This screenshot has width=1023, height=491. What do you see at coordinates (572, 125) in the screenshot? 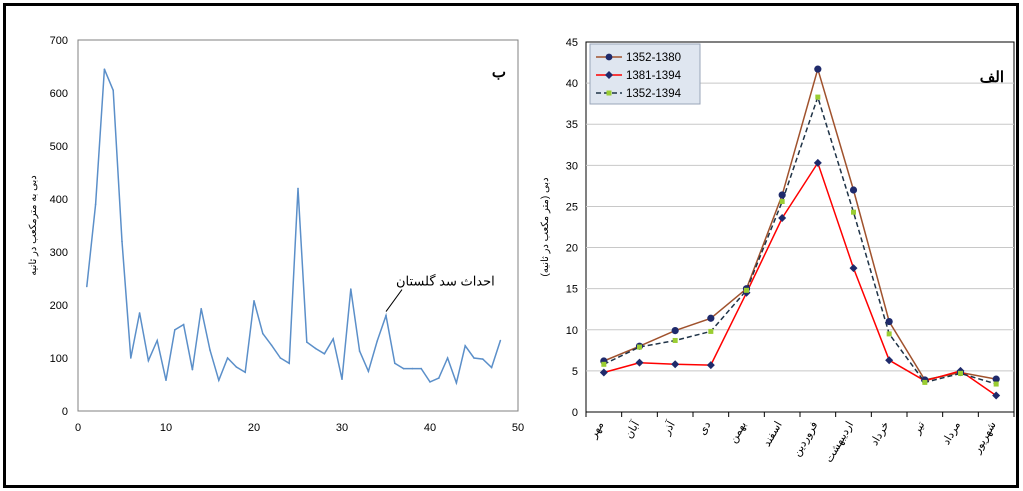
I see `y-tick-label: 35` at bounding box center [572, 125].